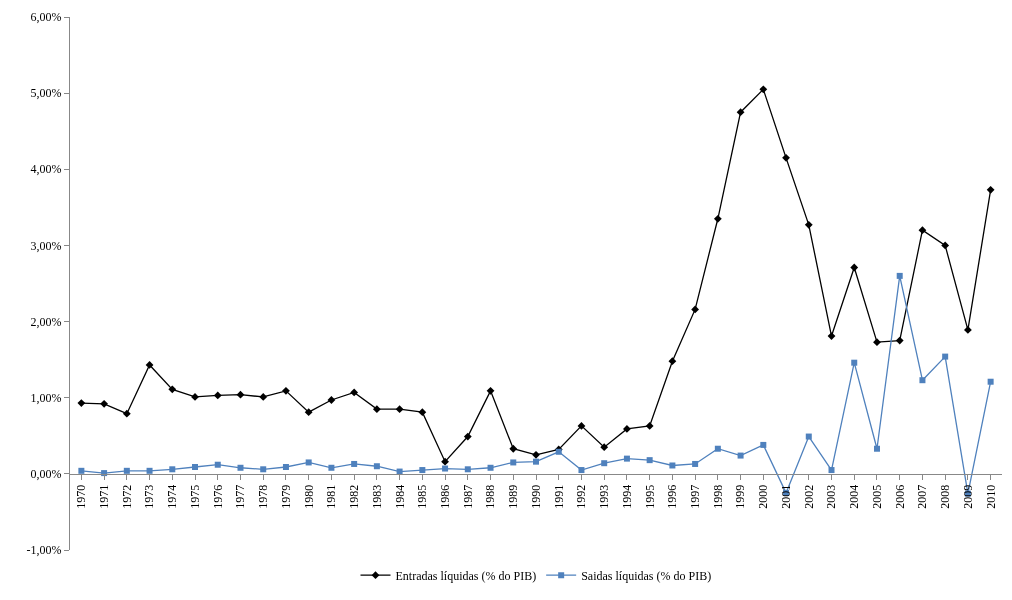 The image size is (1012, 600). I want to click on x-tick-label: 2009, so click(967, 496).